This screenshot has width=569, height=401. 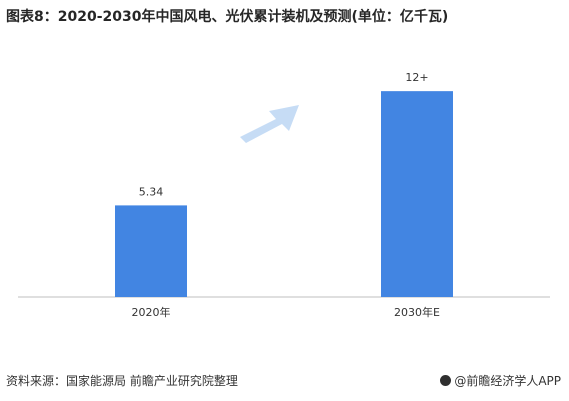 What do you see at coordinates (227, 17) in the screenshot?
I see `chart-title: 图表8：2020-2030年中国风电、光伏累计装机及预测(单位：亿千瓦)` at bounding box center [227, 17].